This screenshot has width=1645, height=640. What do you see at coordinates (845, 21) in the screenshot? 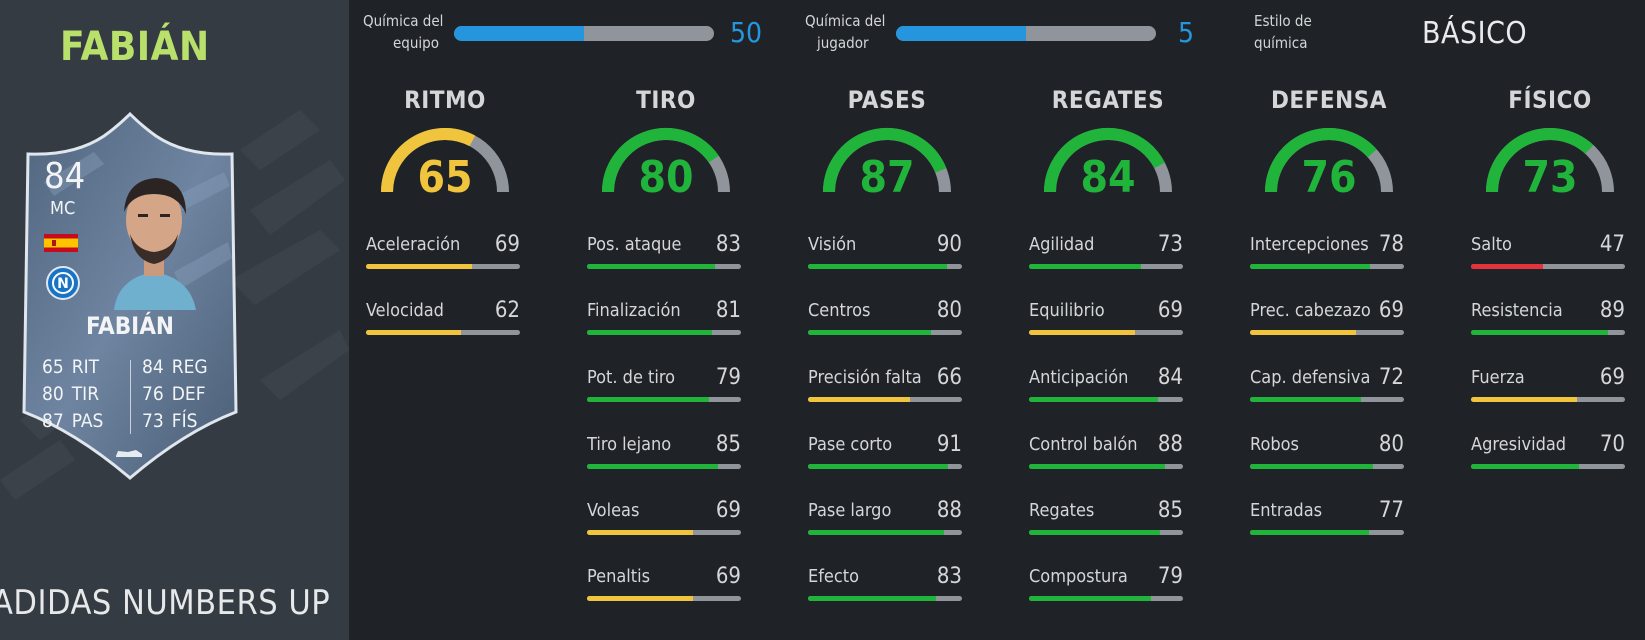
I see `player-chemistry-label-line1: Química del` at bounding box center [845, 21].